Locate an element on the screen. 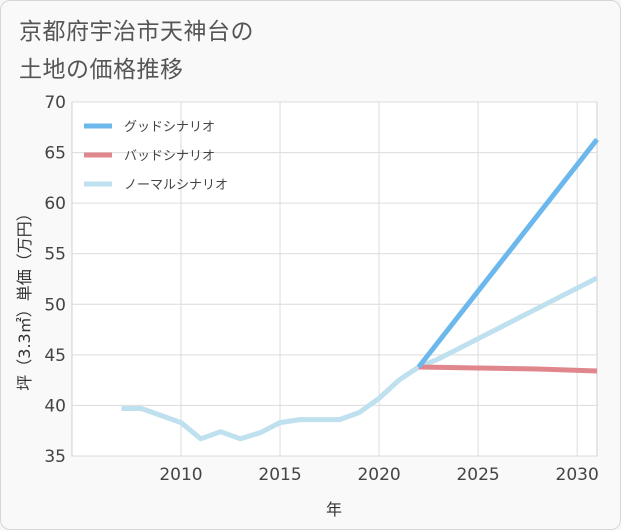 This screenshot has height=530, width=621. x-tick-label: 2015 is located at coordinates (279, 475).